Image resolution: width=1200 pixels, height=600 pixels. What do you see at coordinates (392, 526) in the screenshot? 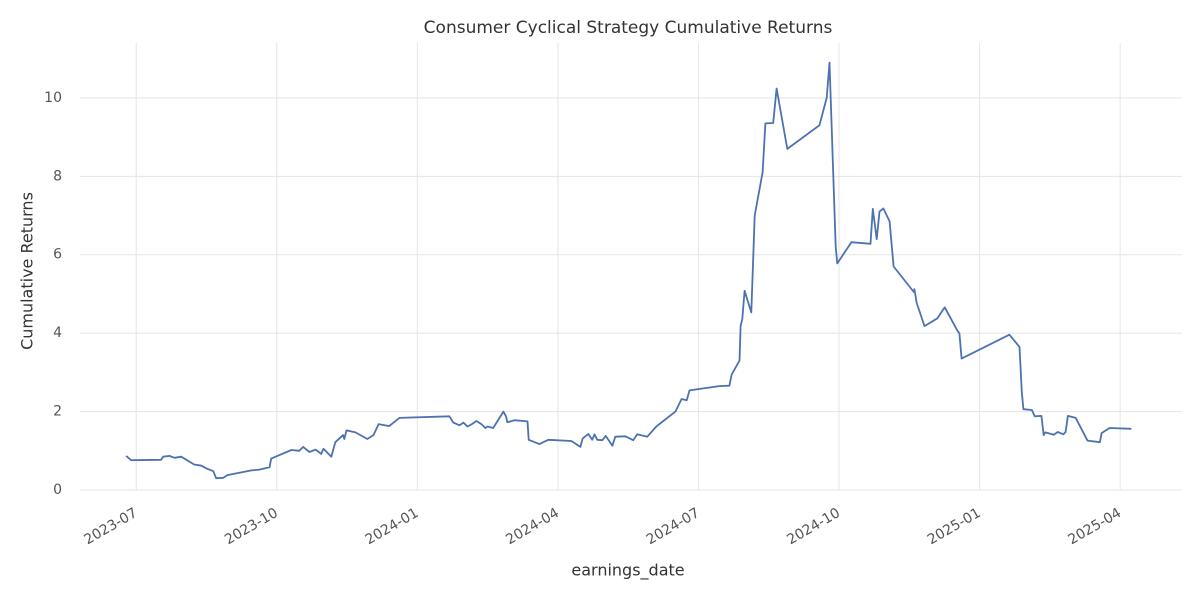
I see `x-tick-label: 2024-01` at bounding box center [392, 526].